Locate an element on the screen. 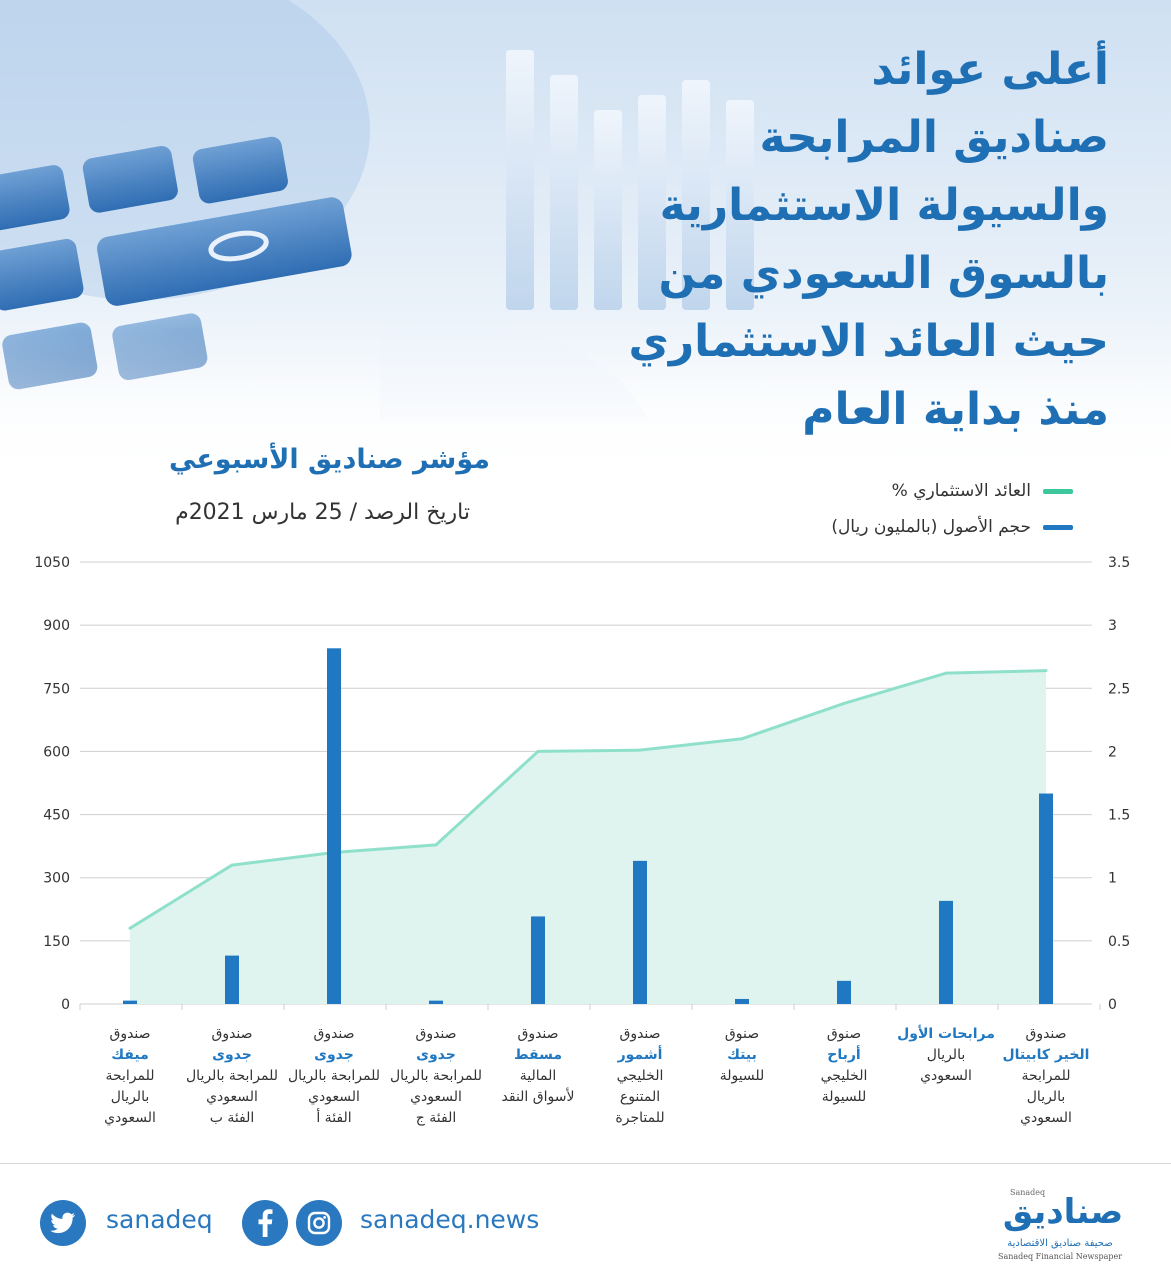  instagram-icon is located at coordinates (319, 1223).